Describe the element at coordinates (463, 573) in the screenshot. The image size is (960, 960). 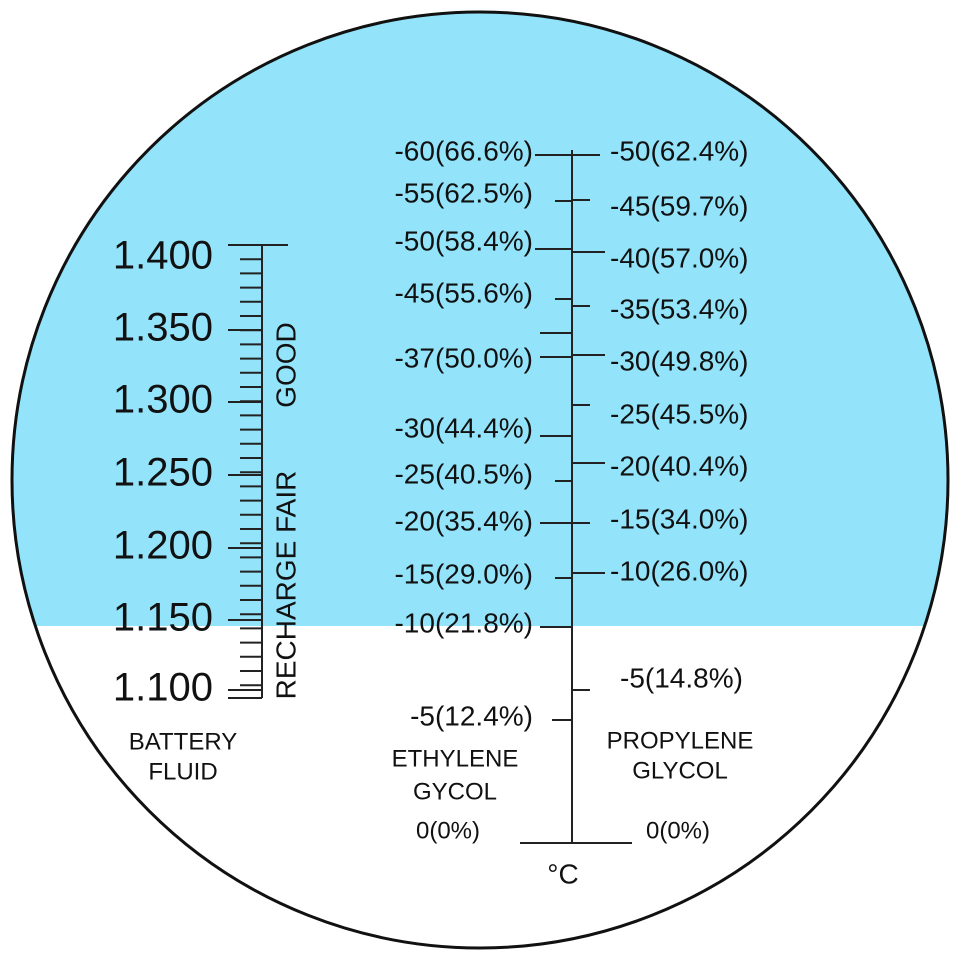
I see `ethylene-label: -15(29.0%)` at that location.